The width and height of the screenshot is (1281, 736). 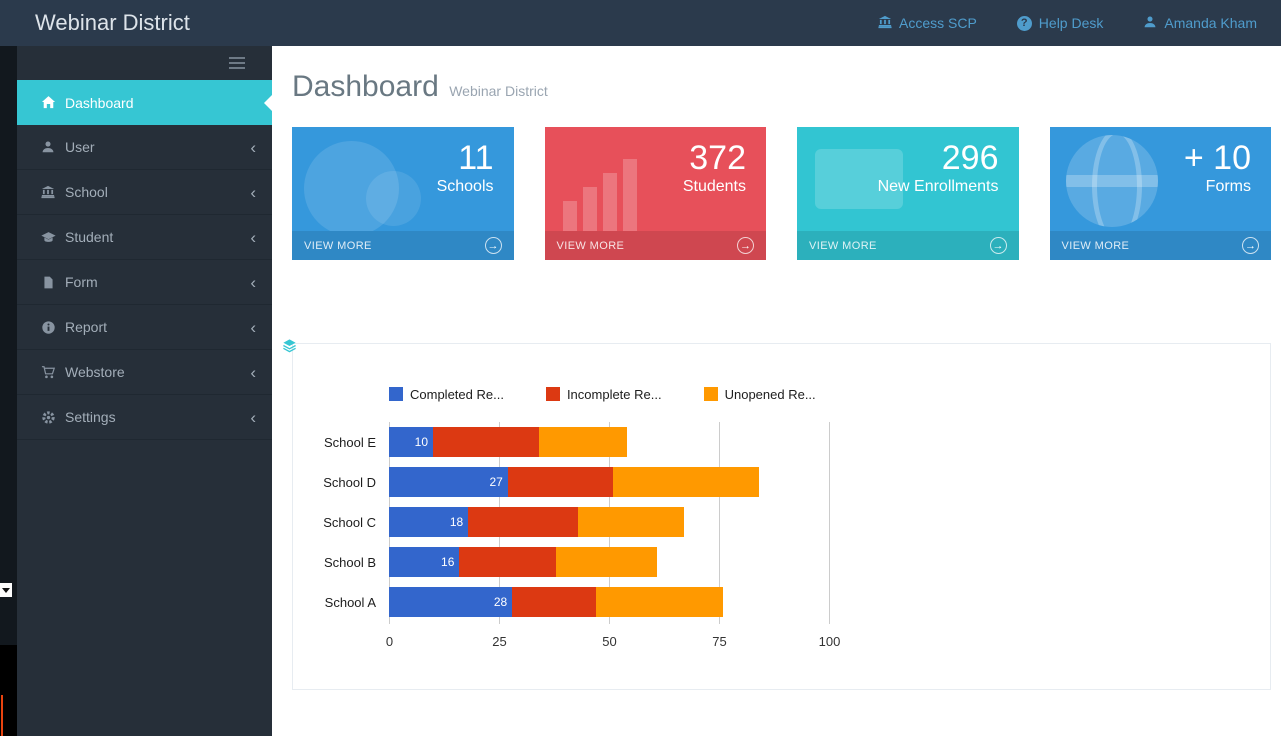 I want to click on user-menu: Amanda Kham, so click(x=1200, y=23).